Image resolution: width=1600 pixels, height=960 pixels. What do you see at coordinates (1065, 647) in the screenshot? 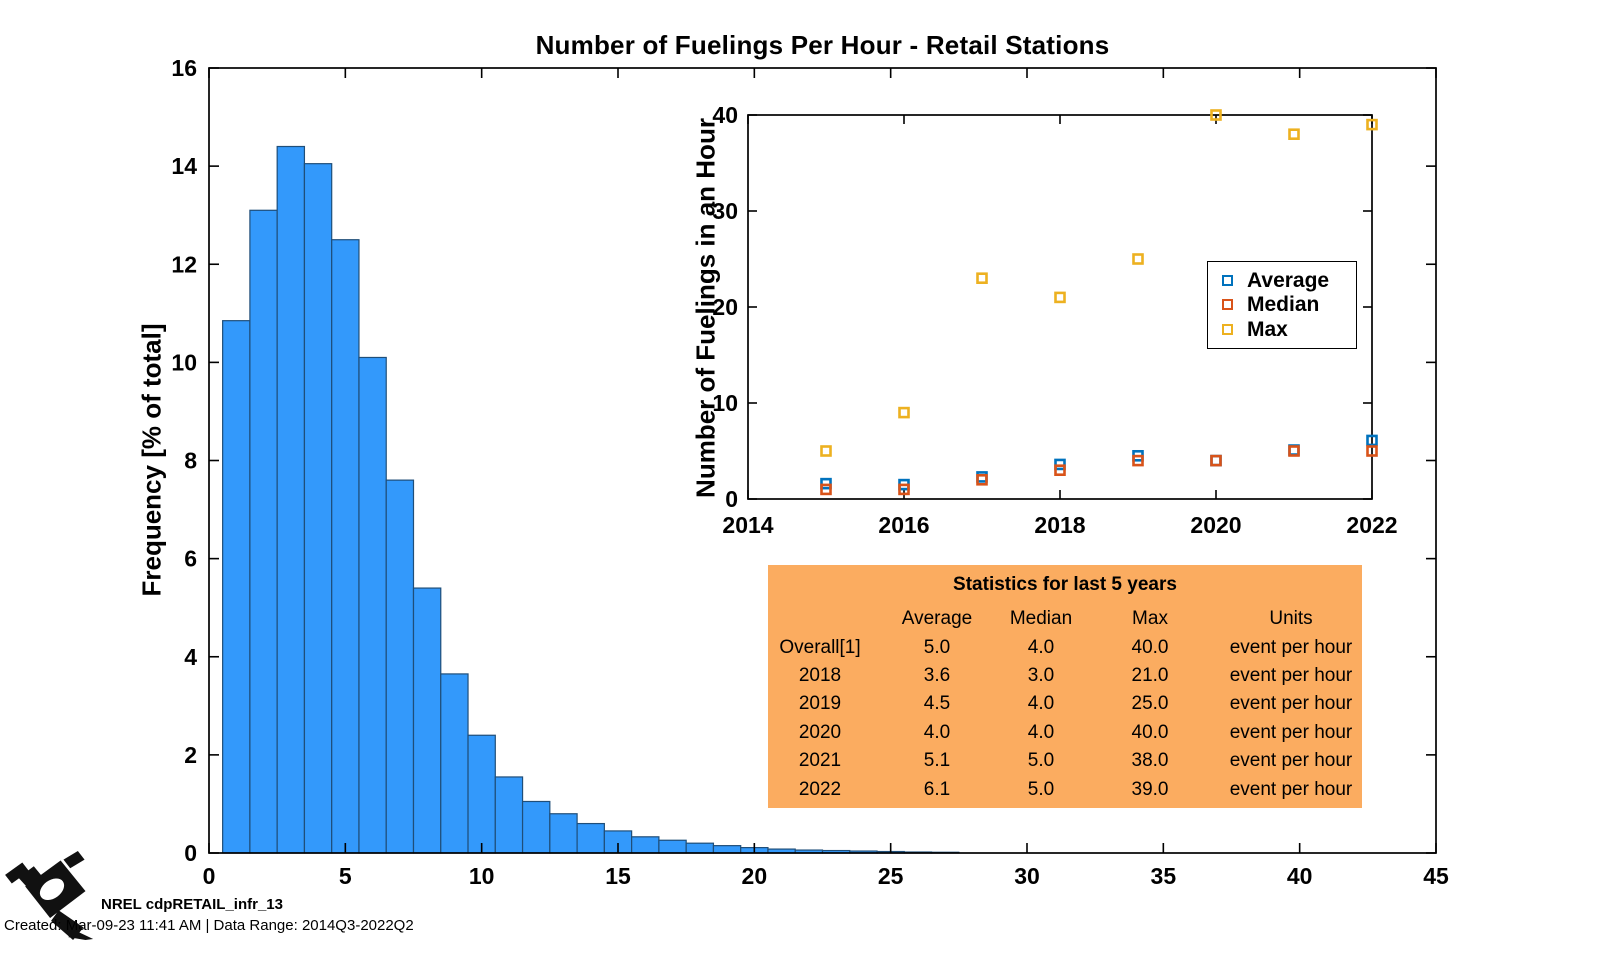
I see `stats-row: Overall[1] 5.0 4.0 40.0 event per hour` at bounding box center [1065, 647].